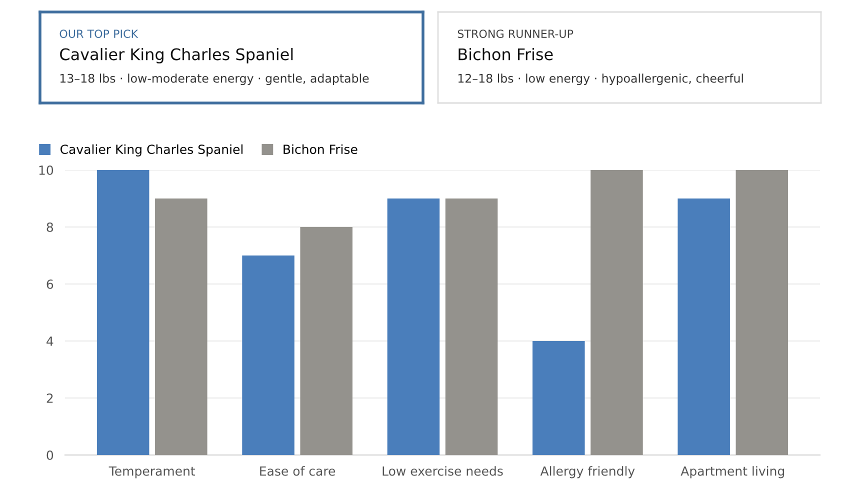 Image resolution: width=850 pixels, height=500 pixels. I want to click on legend-label: Bichon Frise, so click(321, 149).